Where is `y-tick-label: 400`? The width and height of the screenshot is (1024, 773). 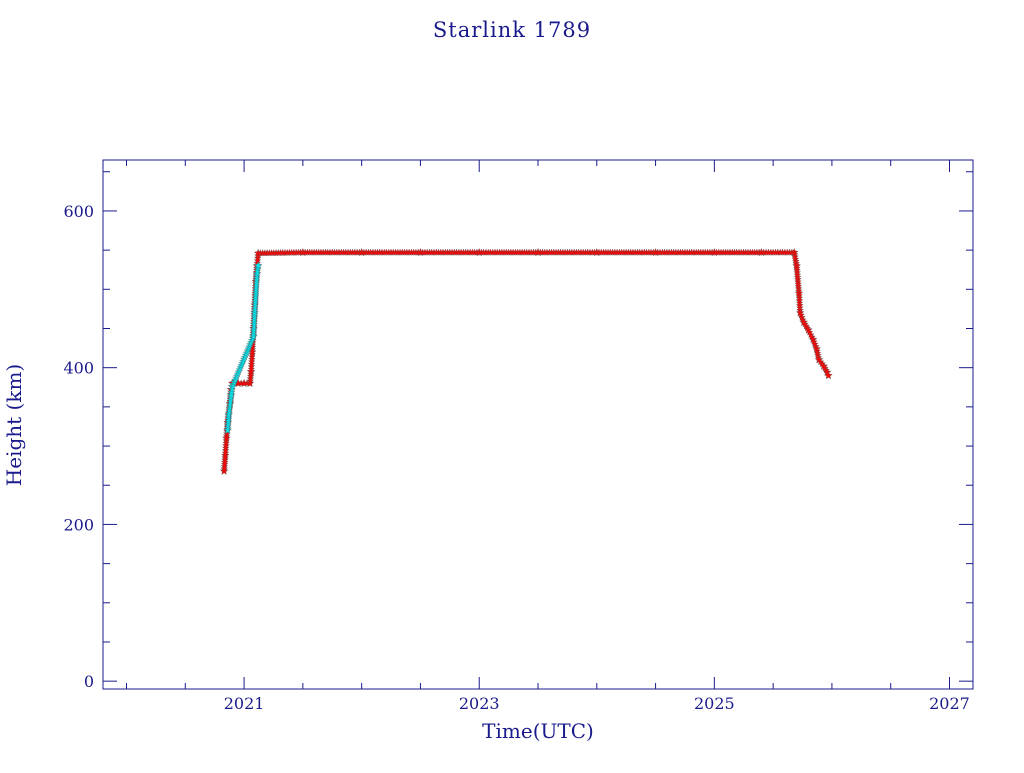
y-tick-label: 400 is located at coordinates (78, 368).